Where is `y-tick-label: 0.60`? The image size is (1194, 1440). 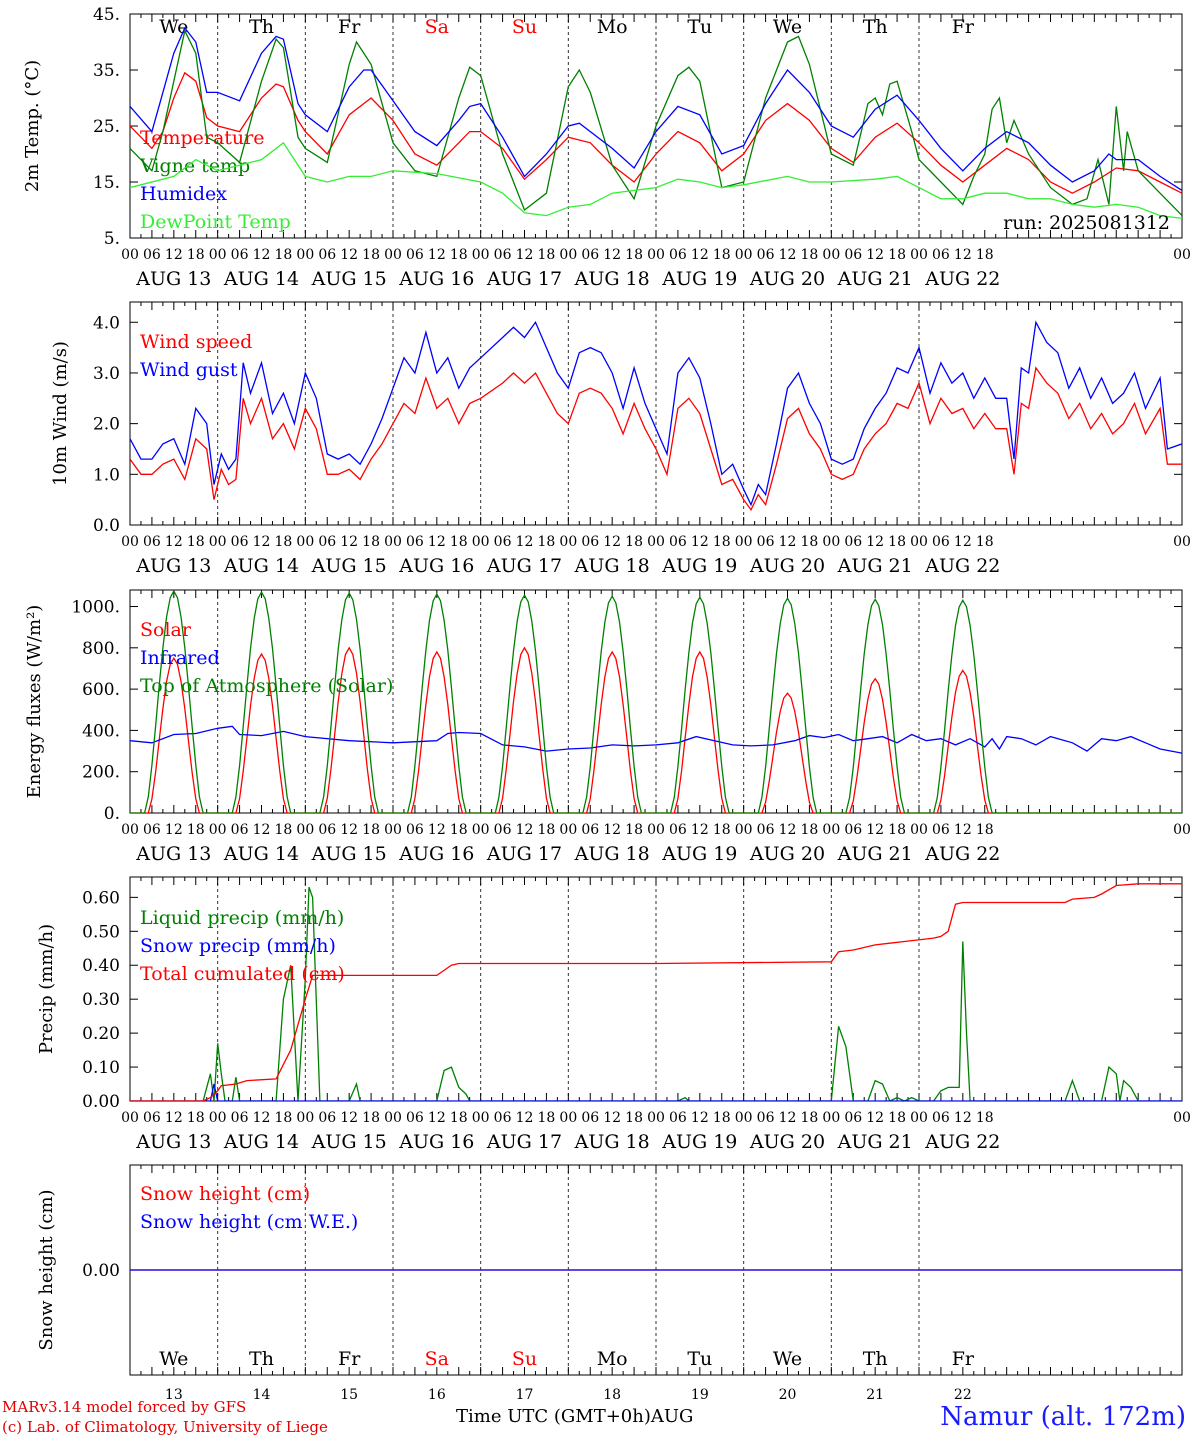 y-tick-label: 0.60 is located at coordinates (101, 898).